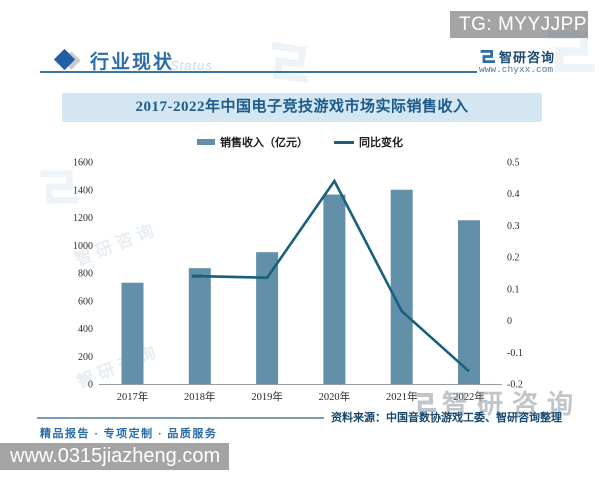 The width and height of the screenshot is (600, 480). What do you see at coordinates (85, 301) in the screenshot?
I see `svg-text: 600` at bounding box center [85, 301].